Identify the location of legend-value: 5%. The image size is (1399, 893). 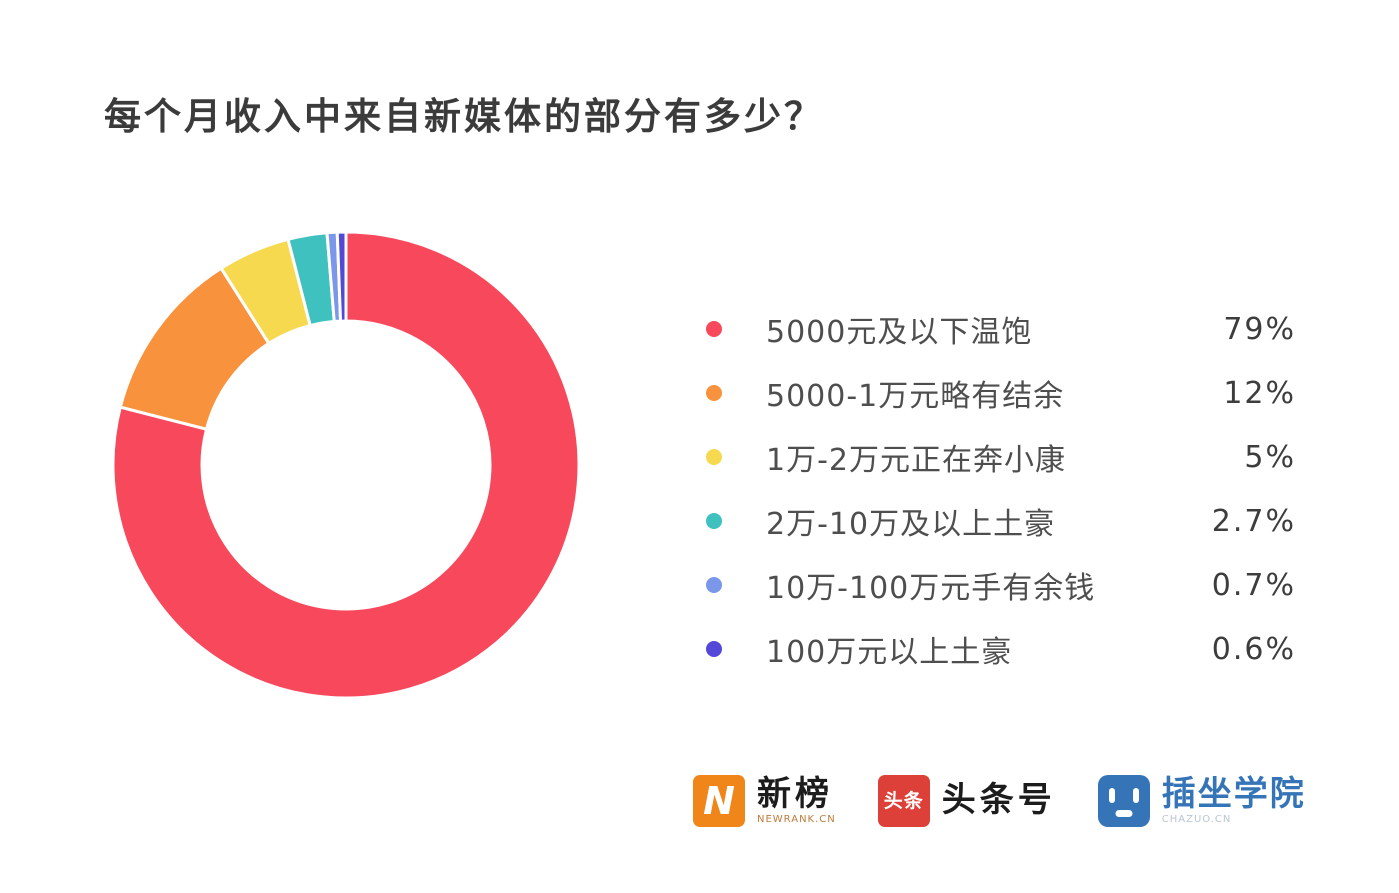
(1270, 457).